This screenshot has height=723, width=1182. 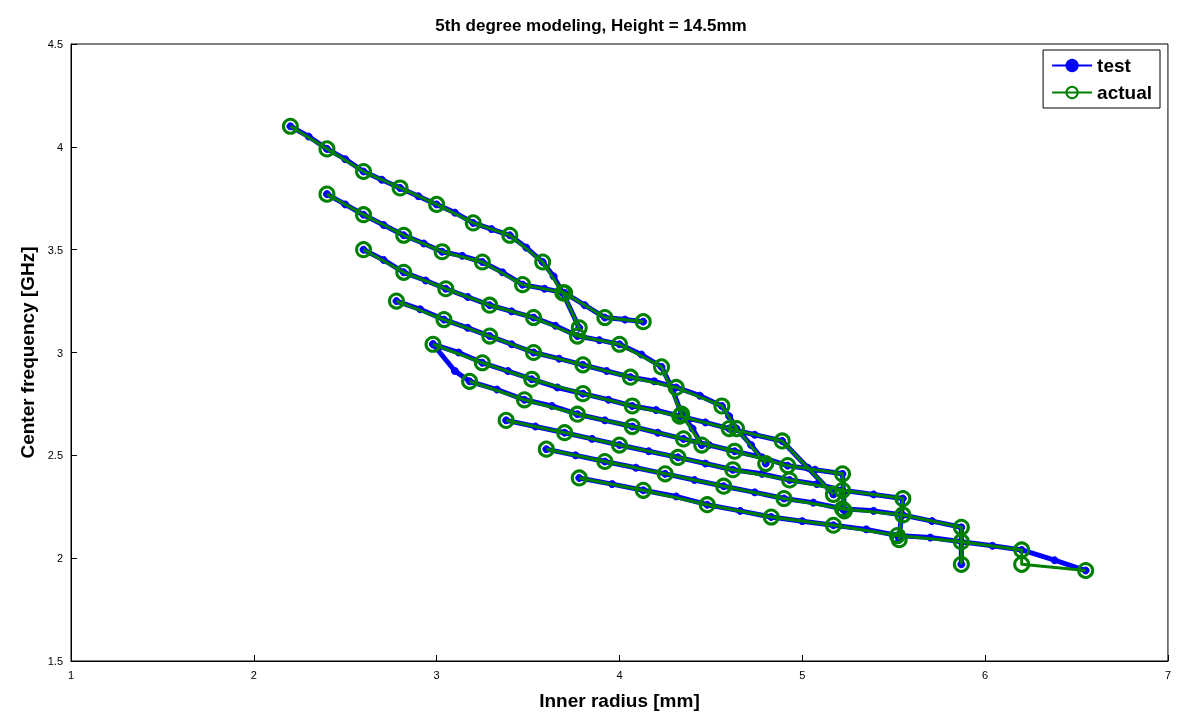 What do you see at coordinates (55, 661) in the screenshot?
I see `y-tick-label: 1.5` at bounding box center [55, 661].